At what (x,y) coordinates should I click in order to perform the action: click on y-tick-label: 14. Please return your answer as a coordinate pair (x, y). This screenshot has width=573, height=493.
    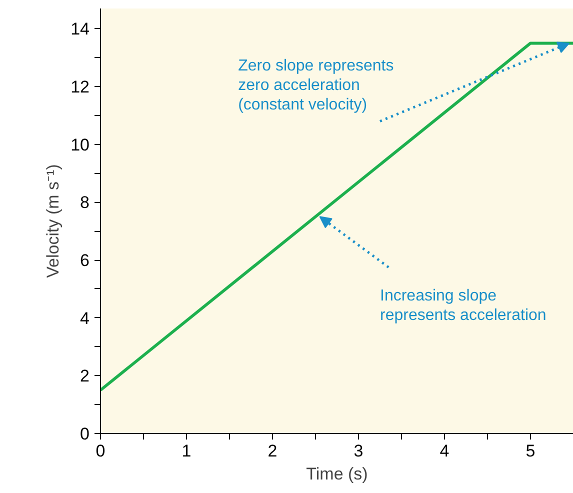
    Looking at the image, I should click on (80, 29).